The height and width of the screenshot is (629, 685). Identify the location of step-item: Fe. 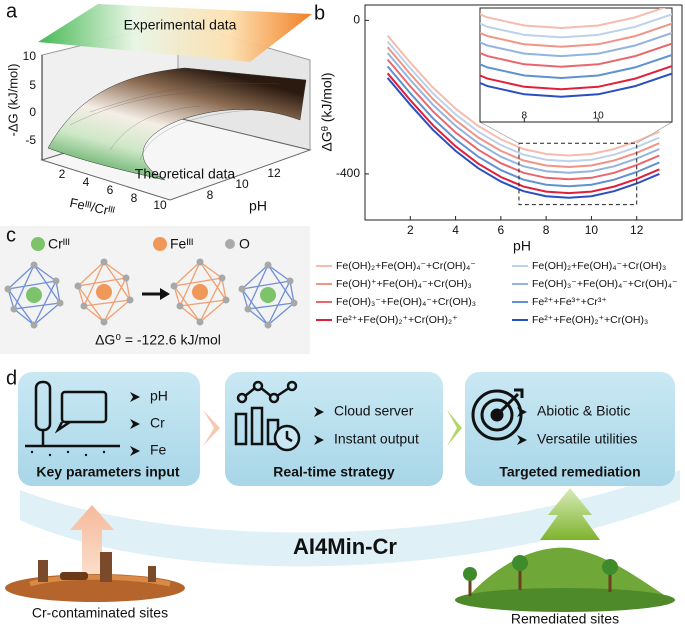
(158, 450).